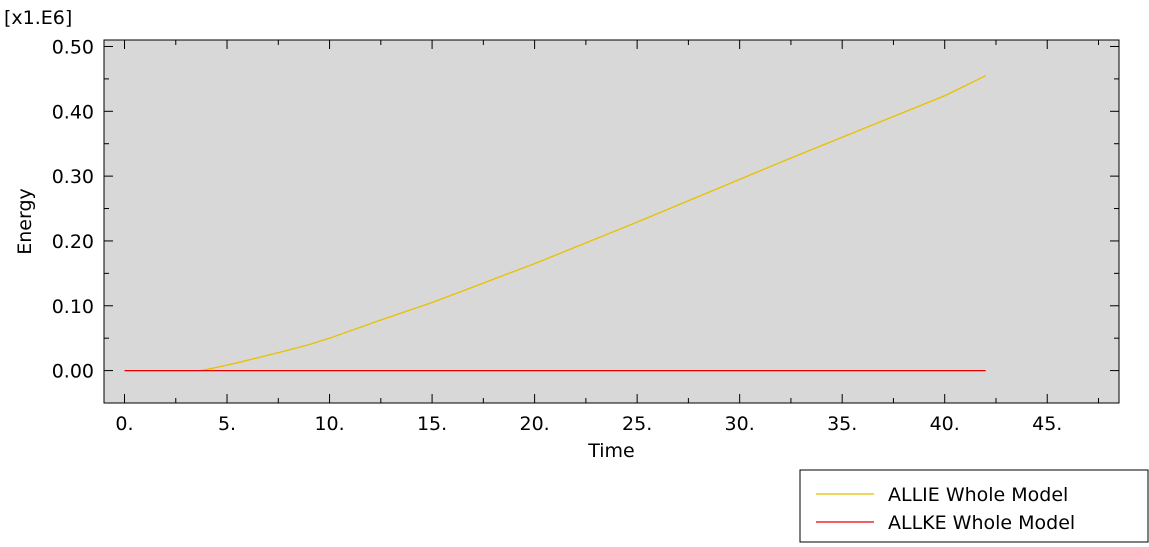  I want to click on x-tick-label: 45., so click(1047, 424).